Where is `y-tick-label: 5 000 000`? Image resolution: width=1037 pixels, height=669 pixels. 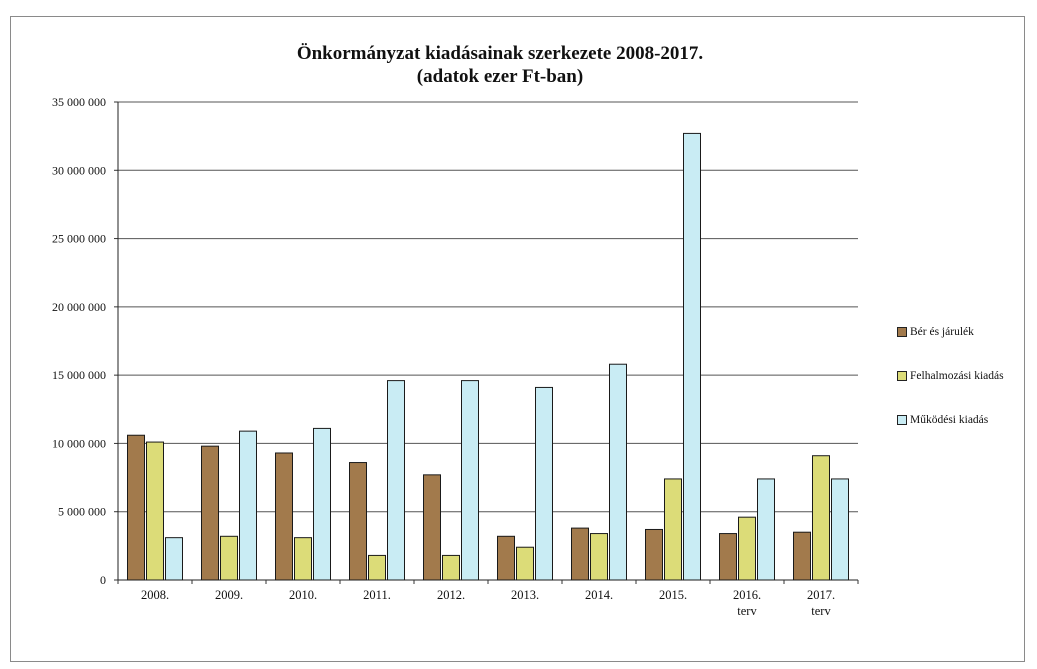 y-tick-label: 5 000 000 is located at coordinates (82, 512).